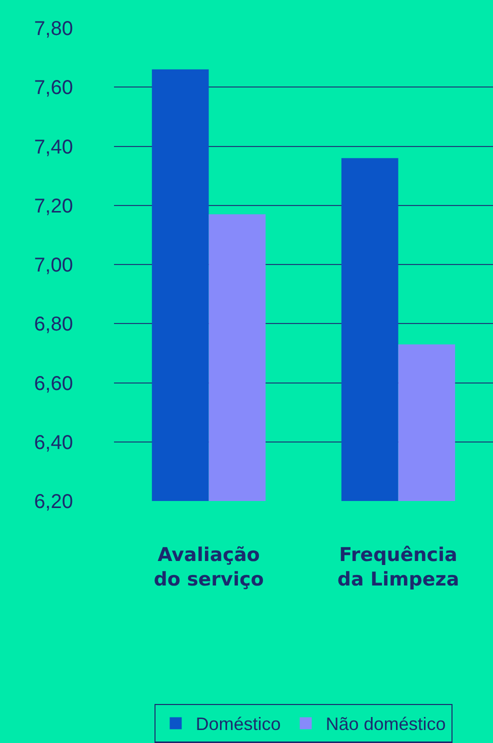 Image resolution: width=493 pixels, height=743 pixels. I want to click on y-tick-label: 6,60, so click(53, 383).